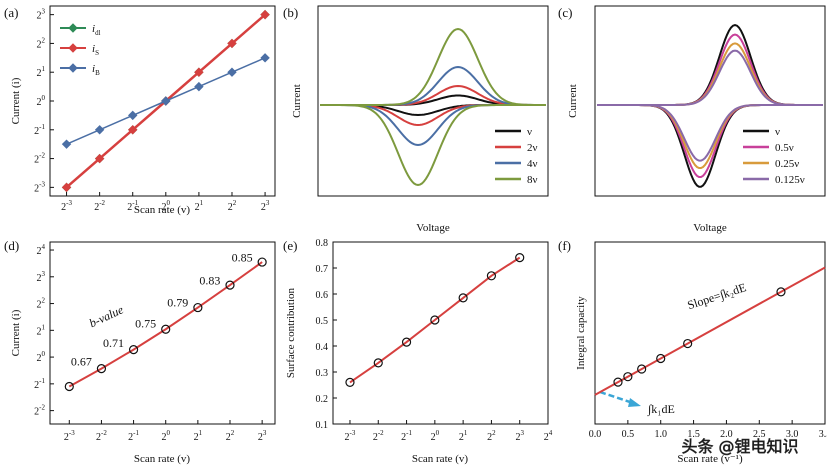  Describe the element at coordinates (661, 409) in the screenshot. I see `intercept-label: ∫k₁dE` at that location.